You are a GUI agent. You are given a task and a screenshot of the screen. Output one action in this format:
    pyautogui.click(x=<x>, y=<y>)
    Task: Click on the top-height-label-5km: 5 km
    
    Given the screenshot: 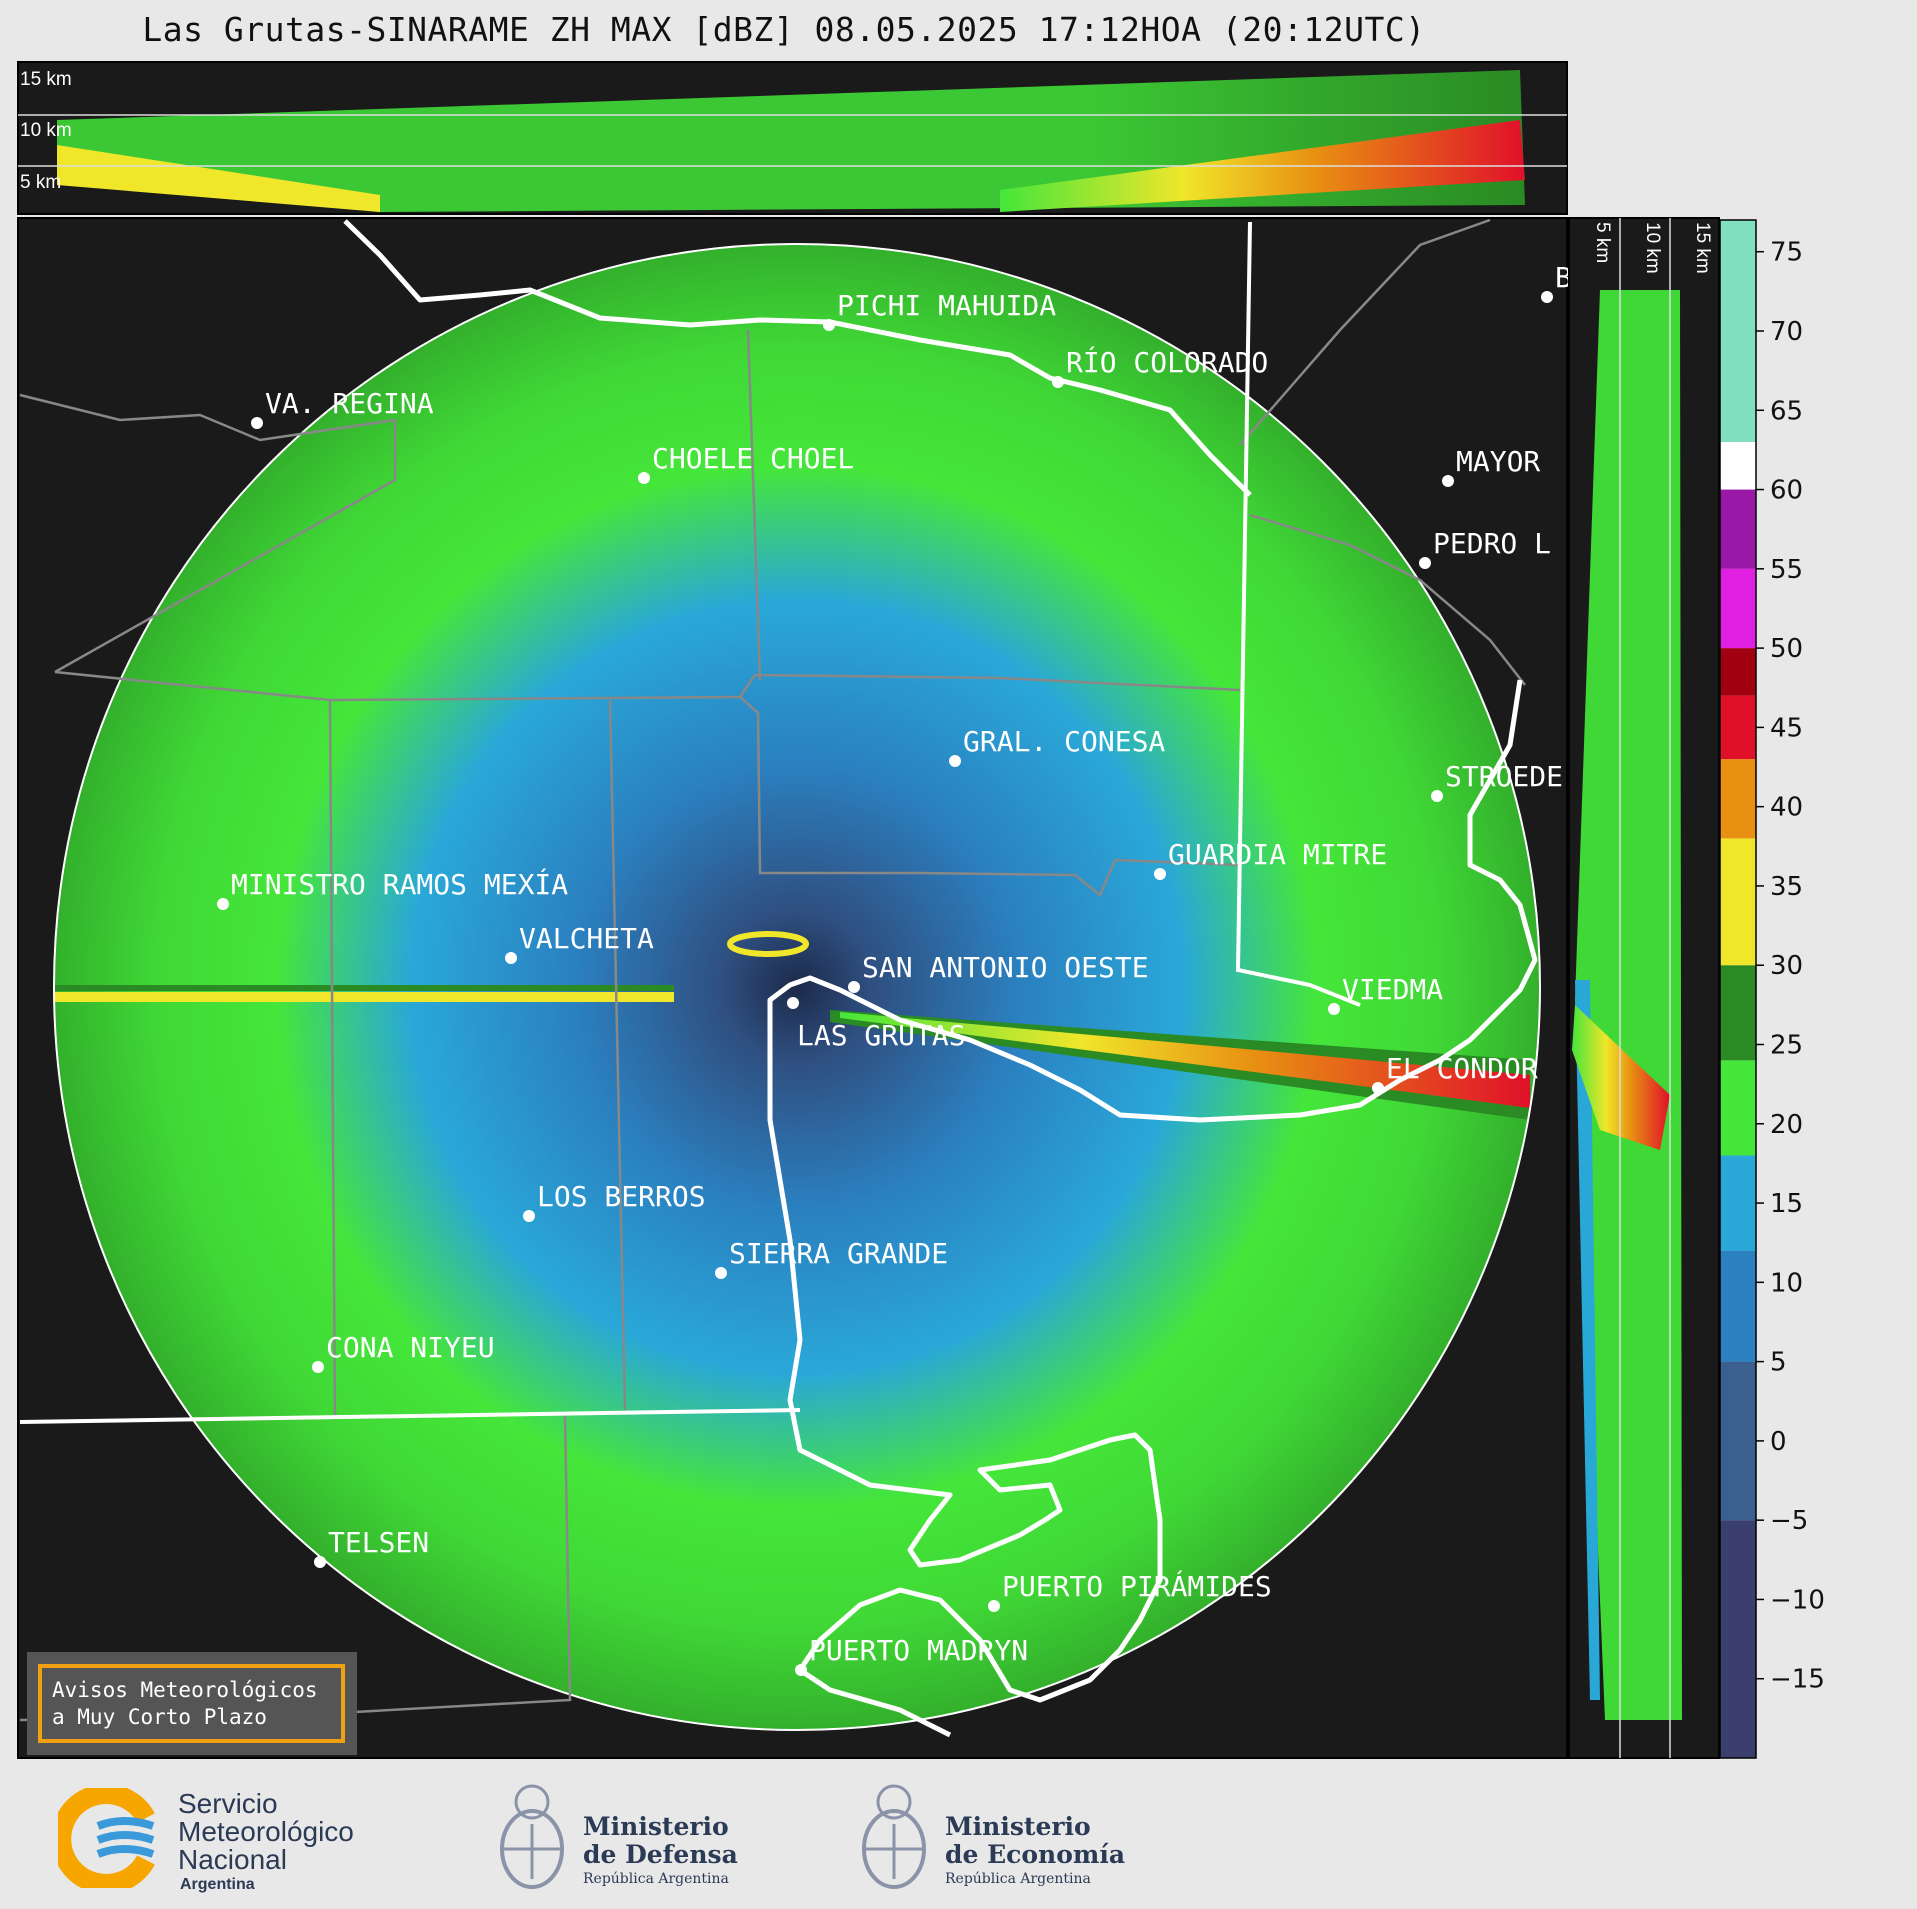 What is the action you would take?
    pyautogui.click(x=40, y=182)
    